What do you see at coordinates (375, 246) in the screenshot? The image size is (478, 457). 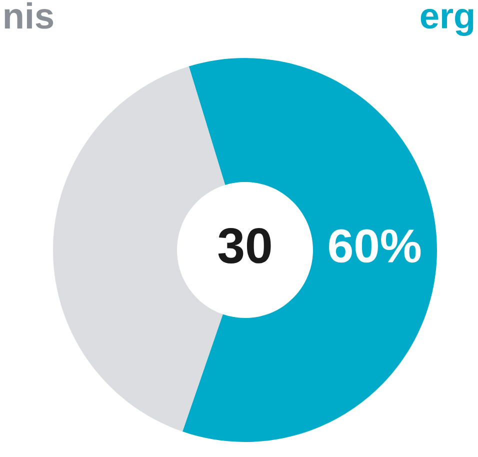 I see `data-label: 60%` at bounding box center [375, 246].